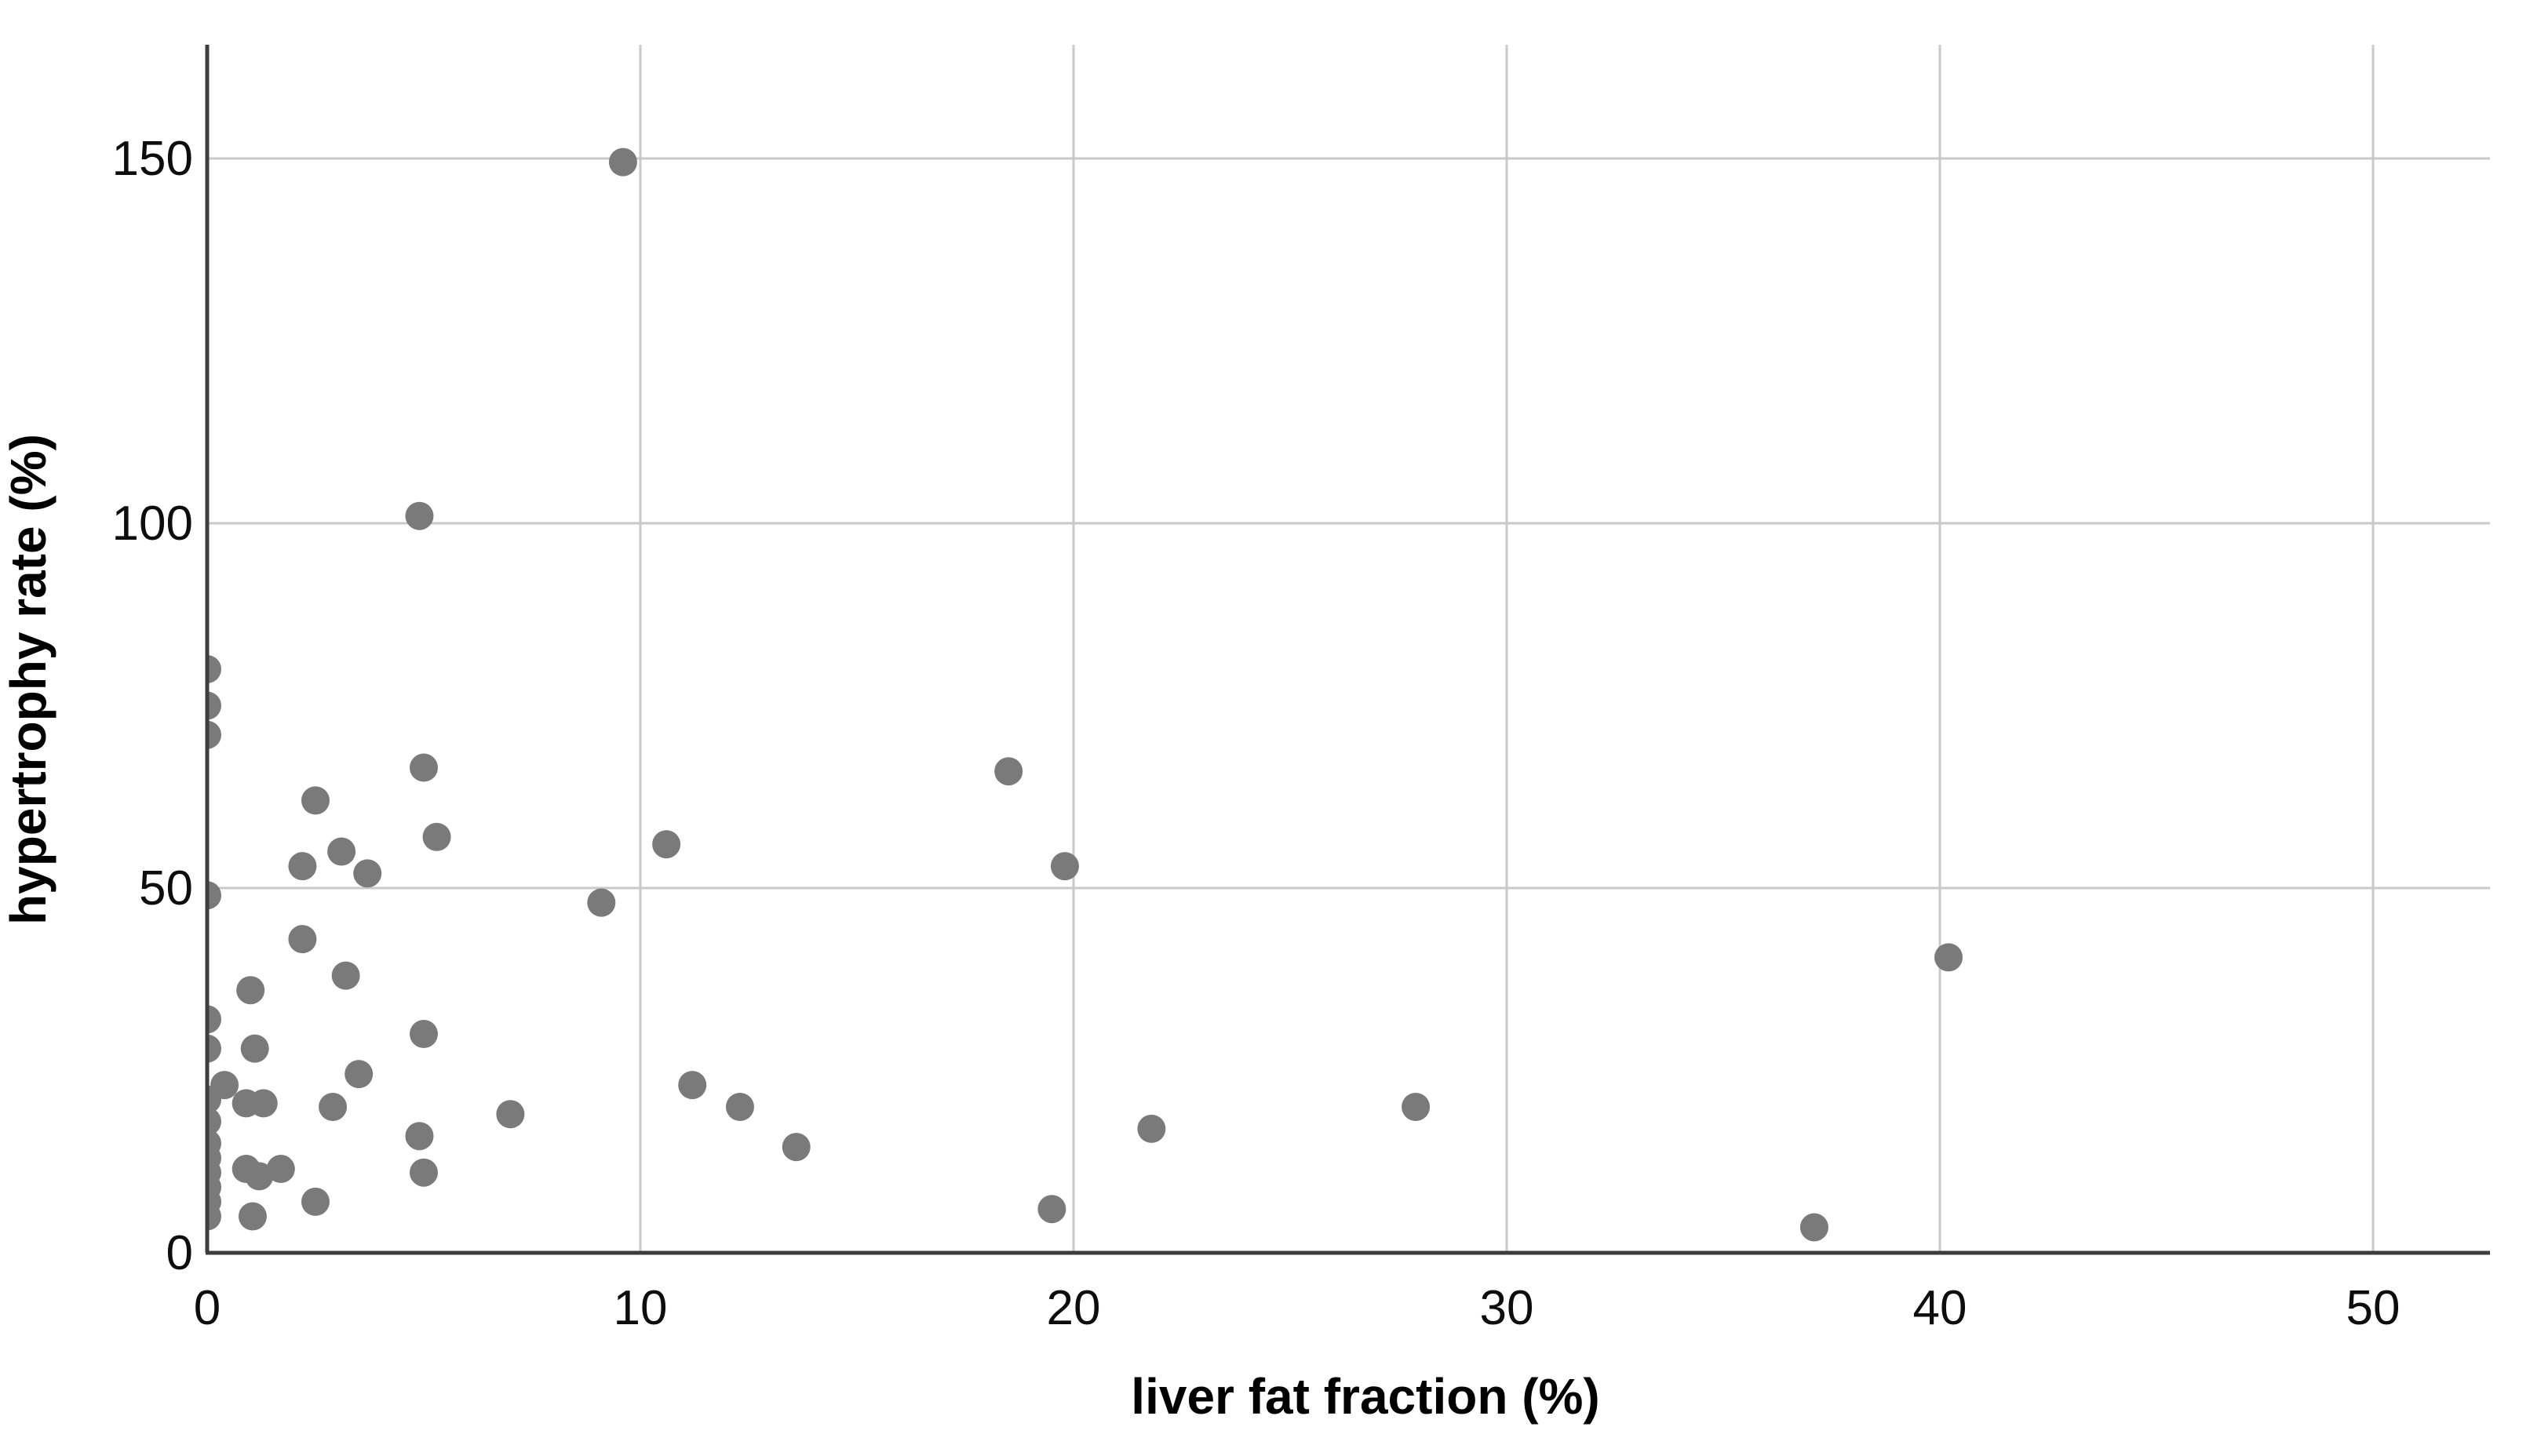 Image resolution: width=2530 pixels, height=1456 pixels. Describe the element at coordinates (1507, 1308) in the screenshot. I see `x-tick-label: 30` at that location.